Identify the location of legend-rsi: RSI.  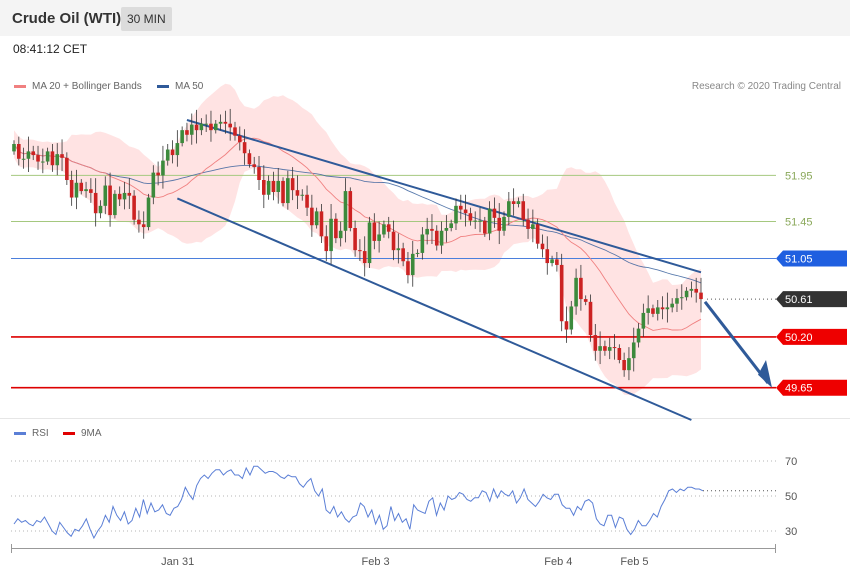
(31, 433).